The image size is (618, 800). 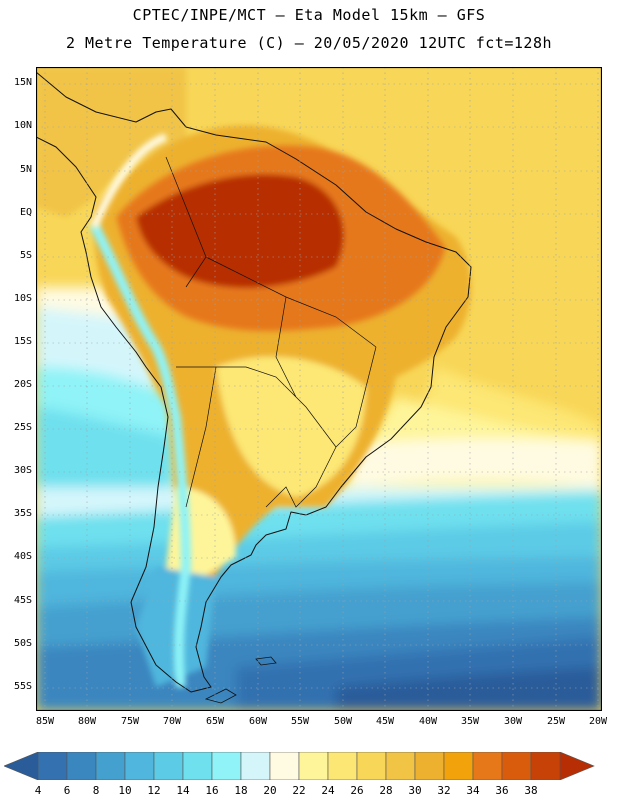 What do you see at coordinates (96, 790) in the screenshot?
I see `colorbar-tick-label: 8` at bounding box center [96, 790].